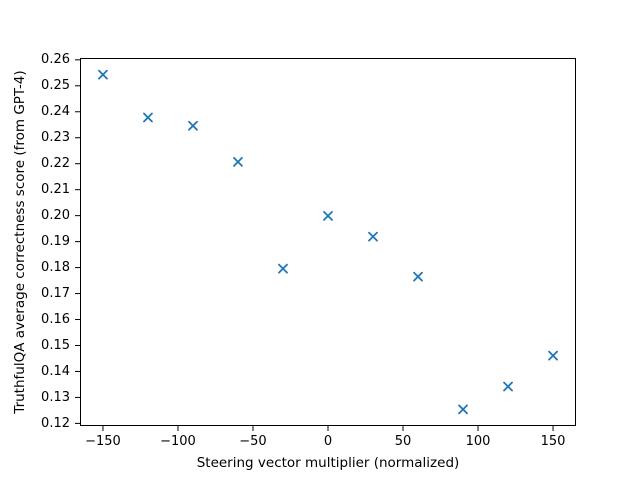 This screenshot has width=640, height=480. What do you see at coordinates (478, 441) in the screenshot?
I see `x-tick-label: 100` at bounding box center [478, 441].